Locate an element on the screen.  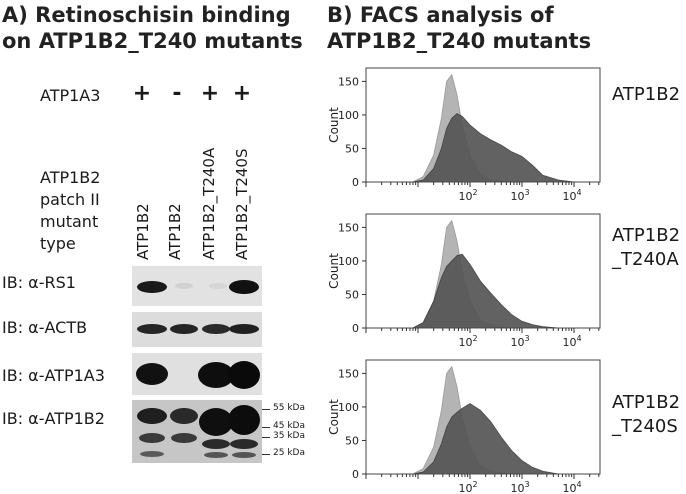
sample-name-3-line-2: _T240S is located at coordinates (645, 426).